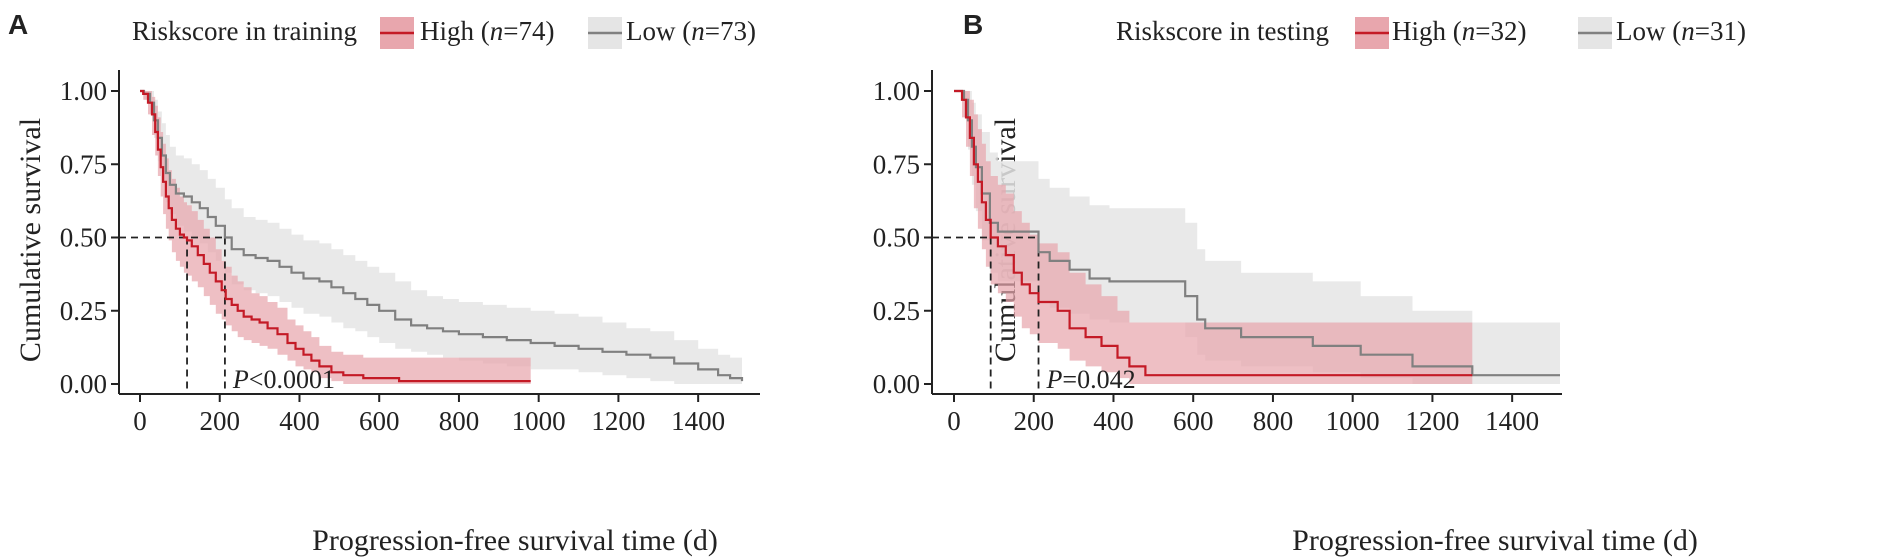 The width and height of the screenshot is (1885, 559). I want to click on legend-entry-high-n: 74, so click(532, 31).